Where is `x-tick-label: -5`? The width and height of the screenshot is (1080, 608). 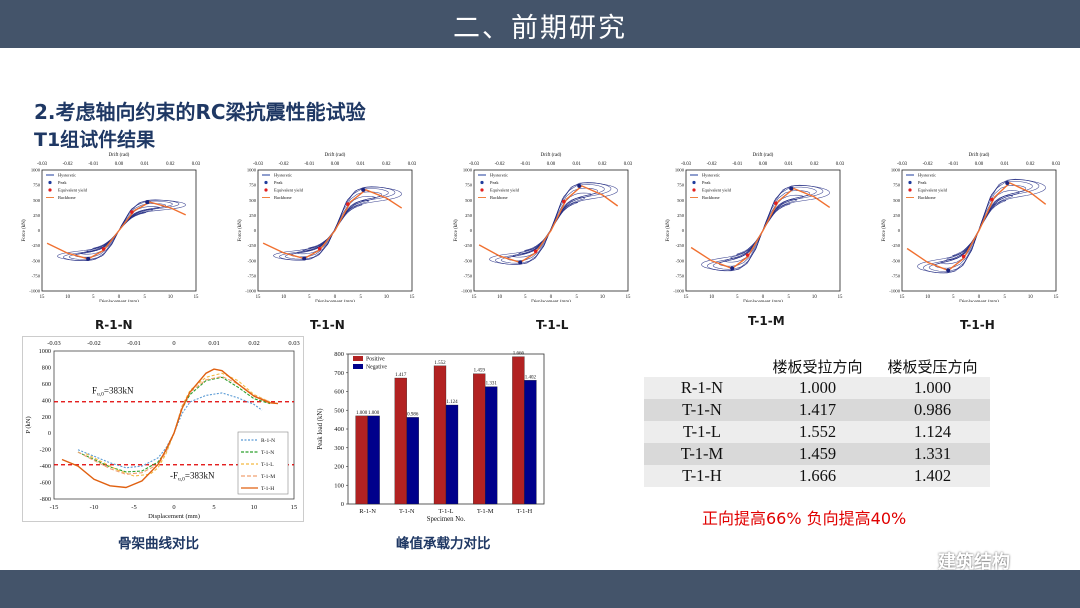
x-tick-label: -5 is located at coordinates (133, 507).